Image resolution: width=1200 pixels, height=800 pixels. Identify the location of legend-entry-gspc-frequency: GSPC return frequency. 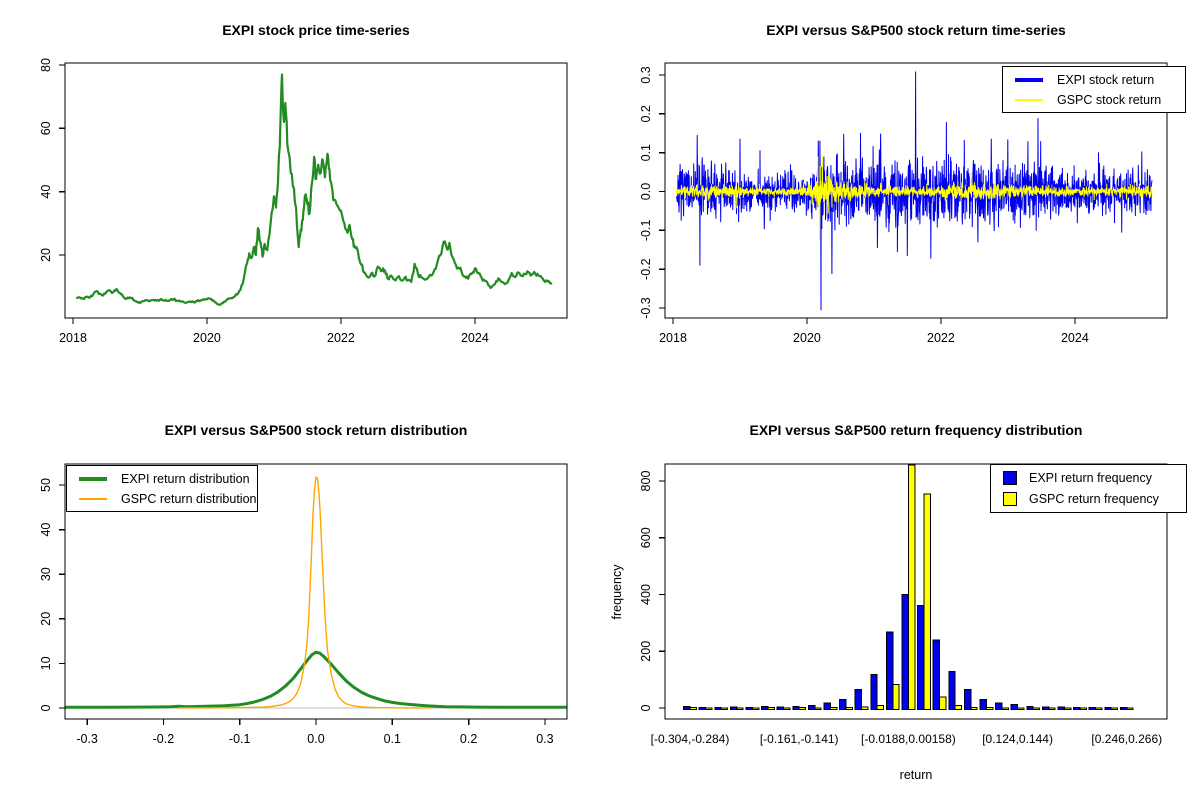
(1094, 499).